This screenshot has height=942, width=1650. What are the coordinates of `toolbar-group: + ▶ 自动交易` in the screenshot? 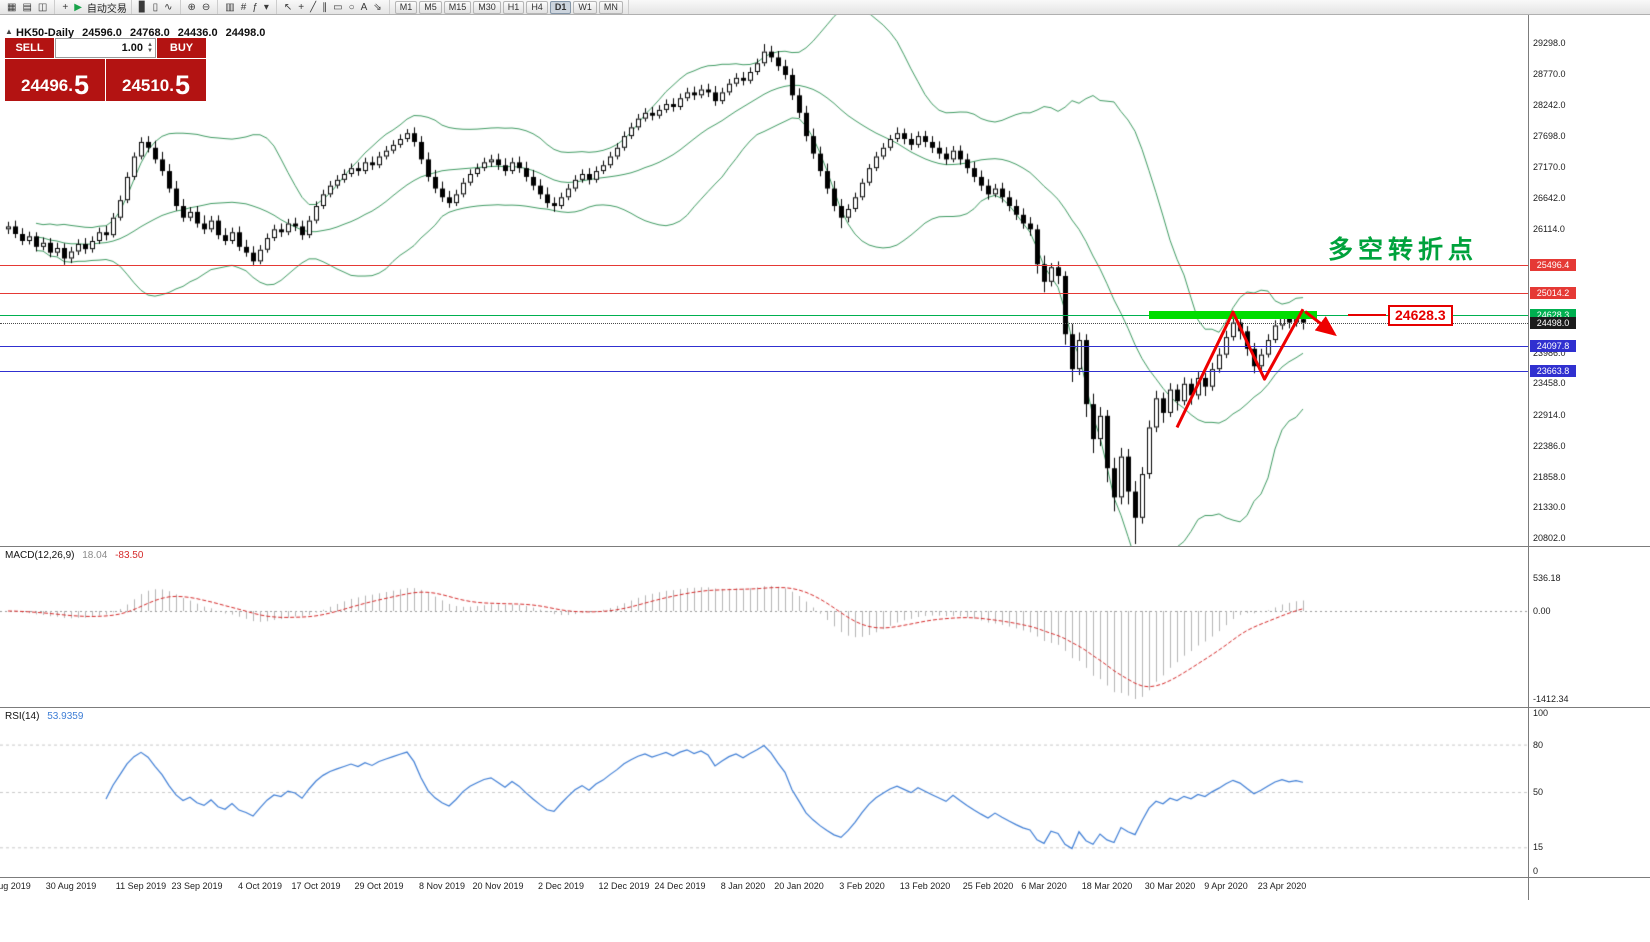 It's located at (93, 7).